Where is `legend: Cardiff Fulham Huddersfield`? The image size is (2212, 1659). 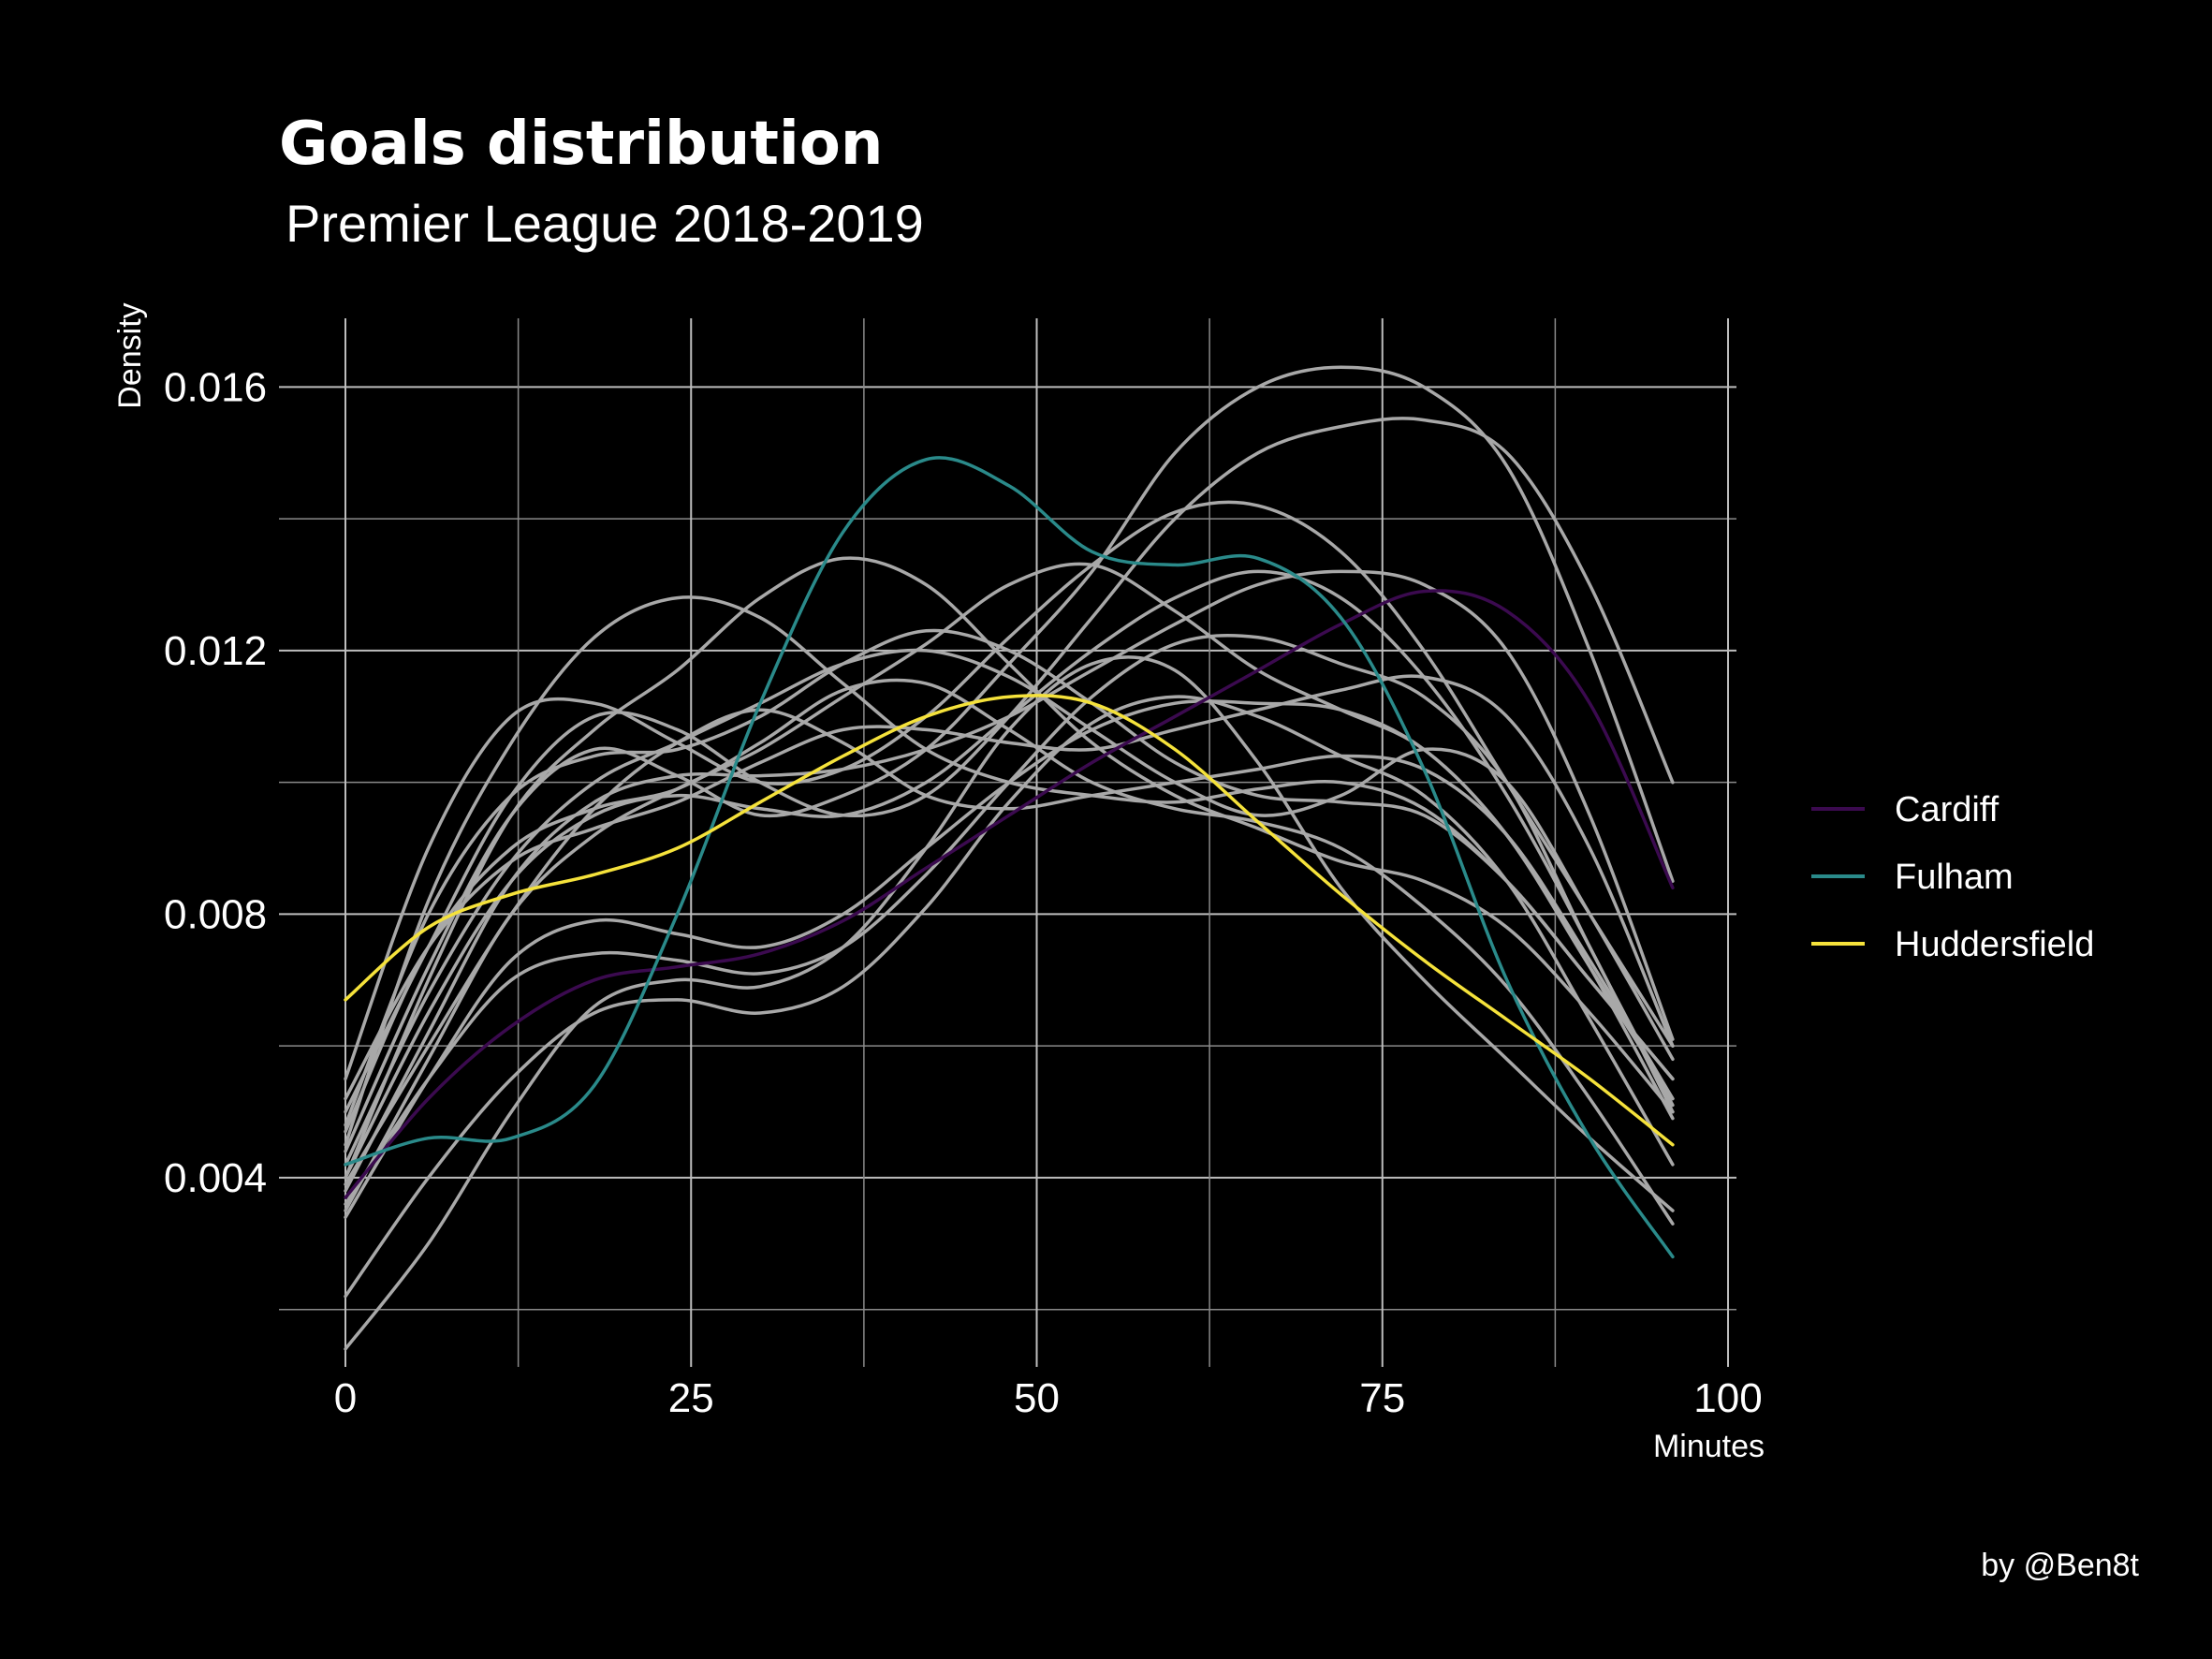 legend: Cardiff Fulham Huddersfield is located at coordinates (1952, 877).